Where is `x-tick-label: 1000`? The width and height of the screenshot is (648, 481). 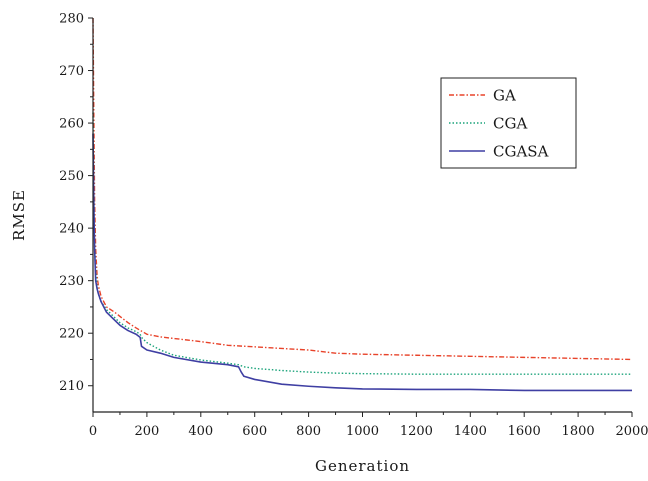 x-tick-label: 1000 is located at coordinates (362, 431).